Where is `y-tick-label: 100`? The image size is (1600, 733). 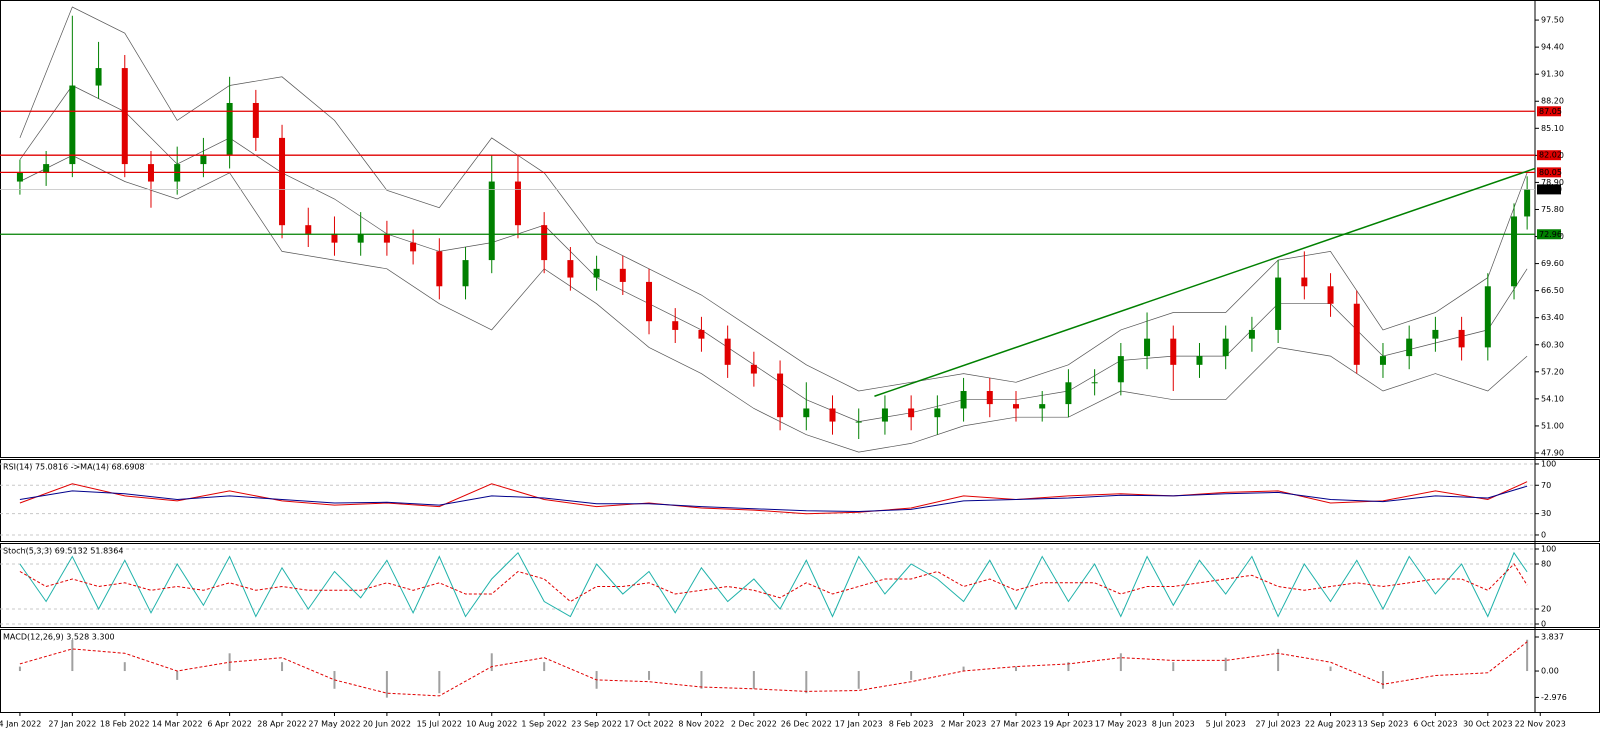 y-tick-label: 100 is located at coordinates (1548, 463).